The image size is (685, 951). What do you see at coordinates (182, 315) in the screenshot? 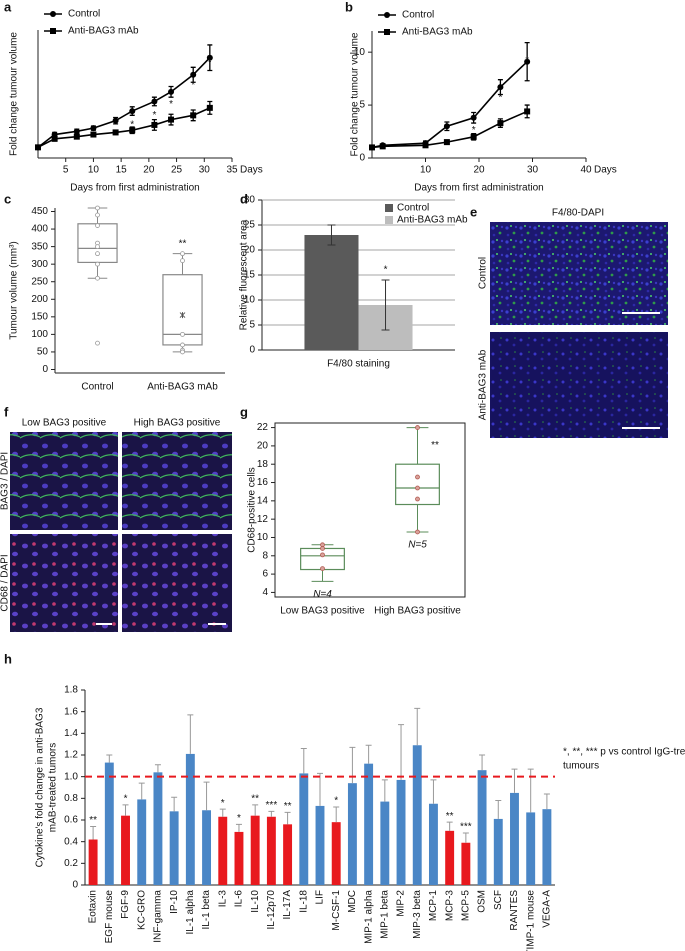
I see `mean-marker` at bounding box center [182, 315].